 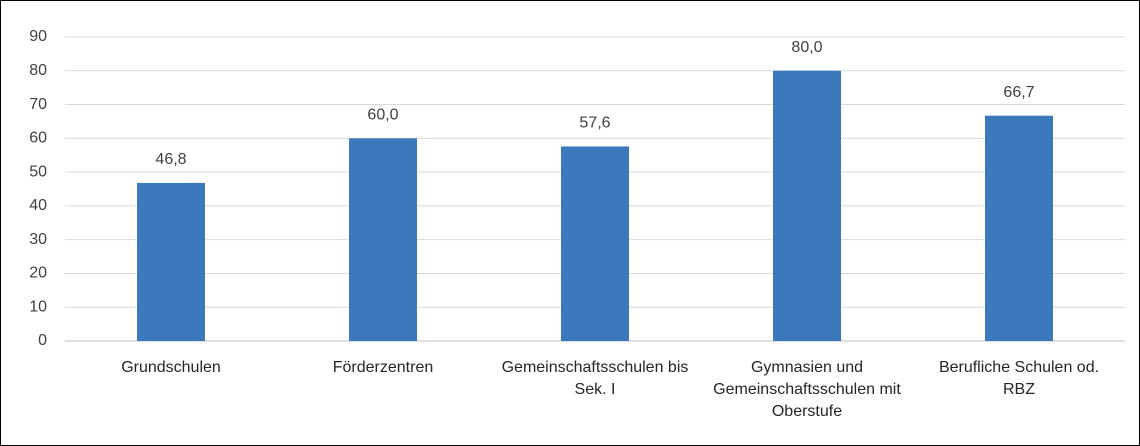 What do you see at coordinates (38, 171) in the screenshot?
I see `y-tick-label: 50` at bounding box center [38, 171].